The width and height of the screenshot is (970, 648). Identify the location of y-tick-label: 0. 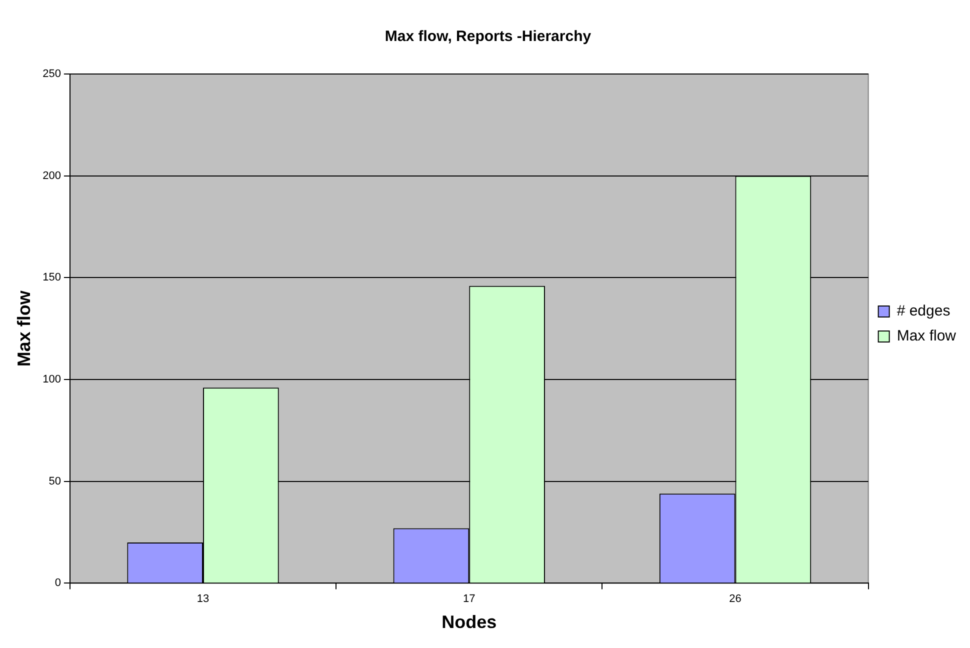
(57, 583).